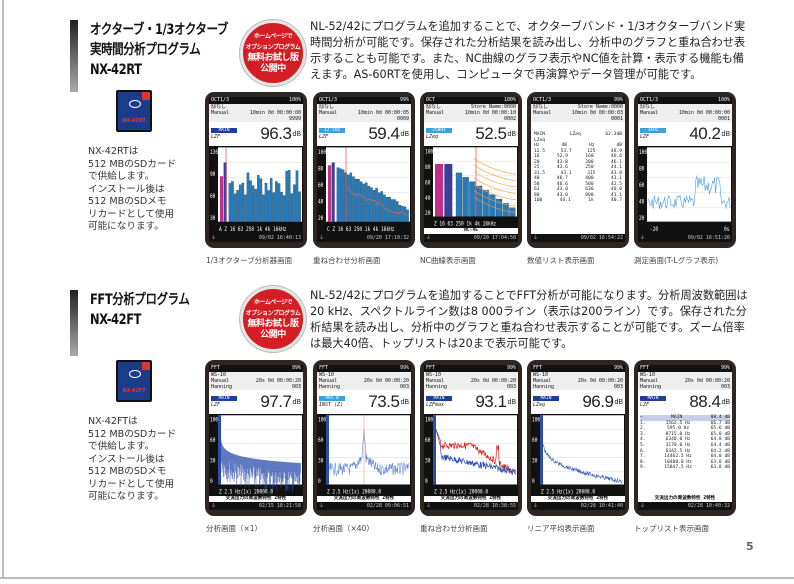 Image resolution: width=794 pixels, height=584 pixels. I want to click on list-cell: 44.1, so click(565, 200).